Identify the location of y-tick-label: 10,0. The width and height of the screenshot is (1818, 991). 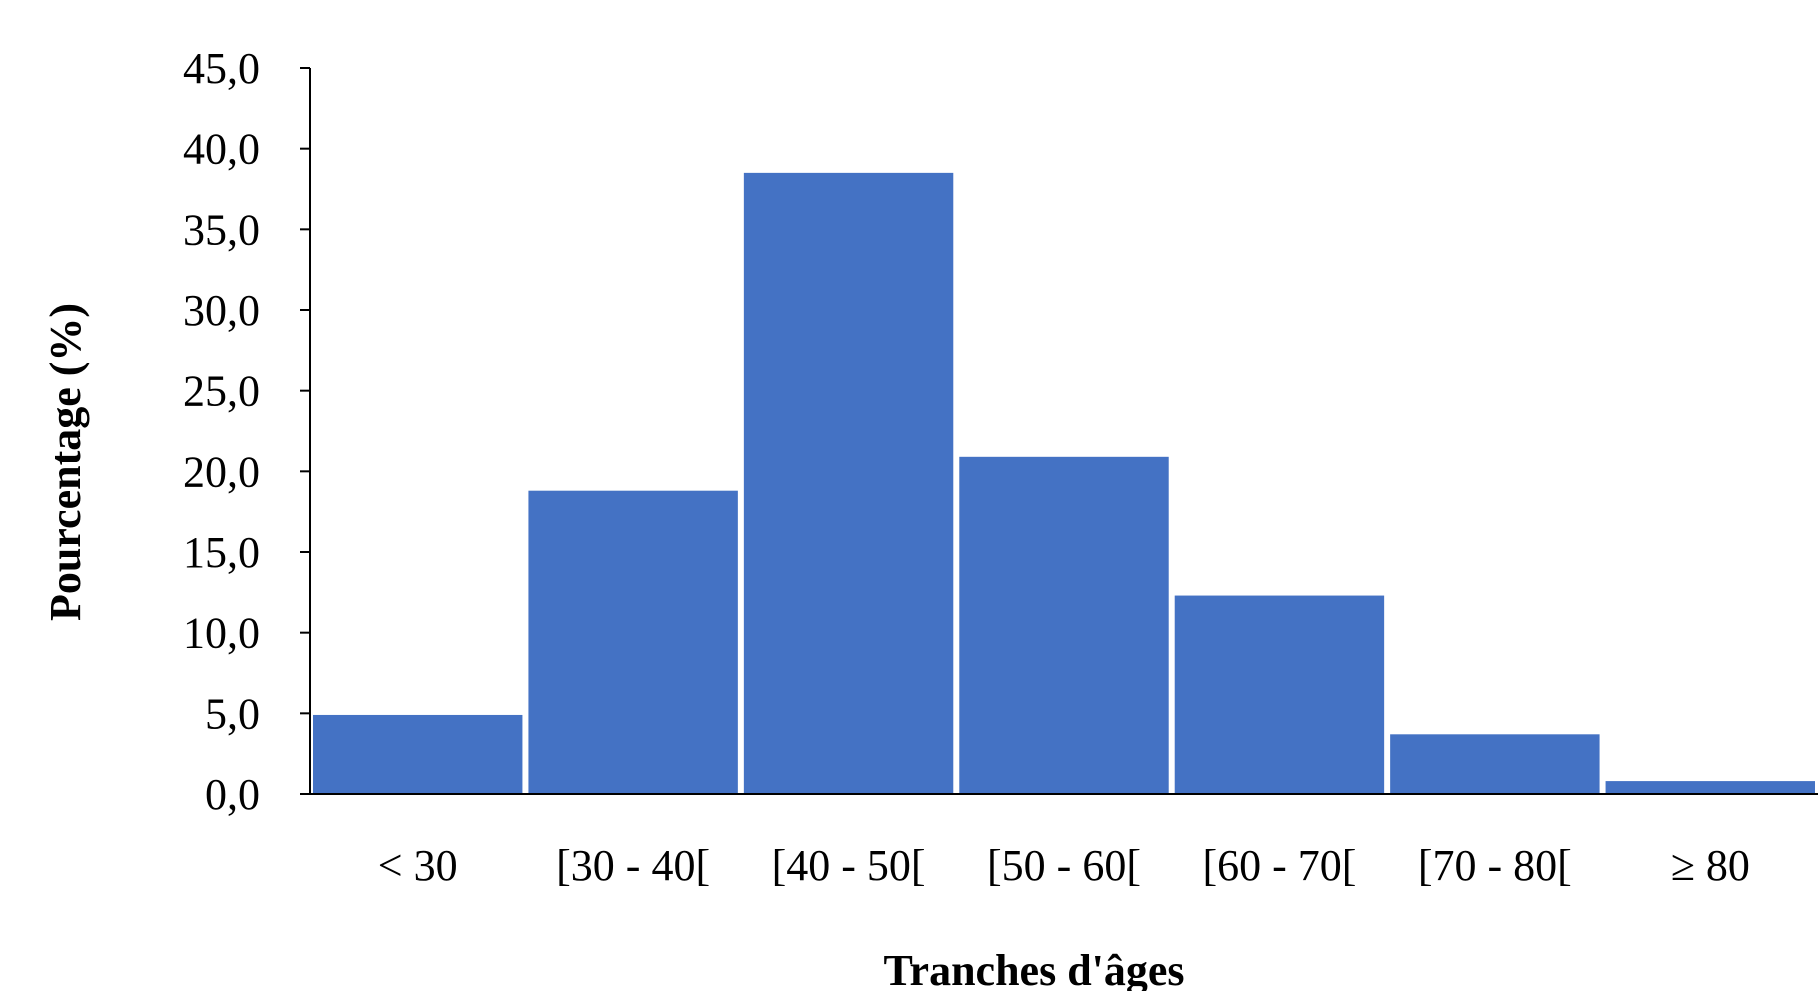
(221, 633).